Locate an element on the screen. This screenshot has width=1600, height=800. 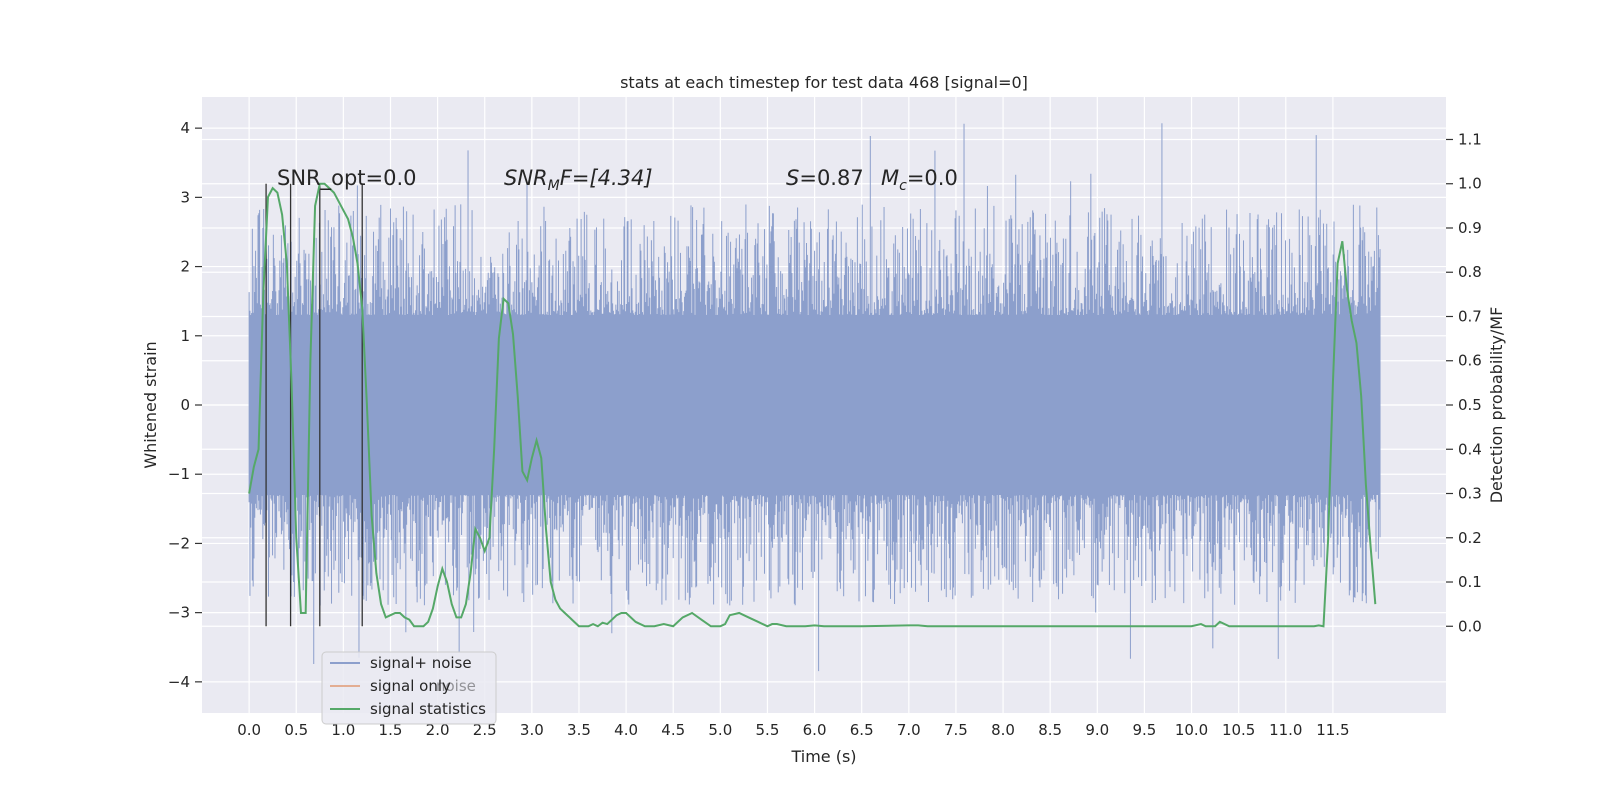
x-tick-label: 10.0 is located at coordinates (1191, 730).